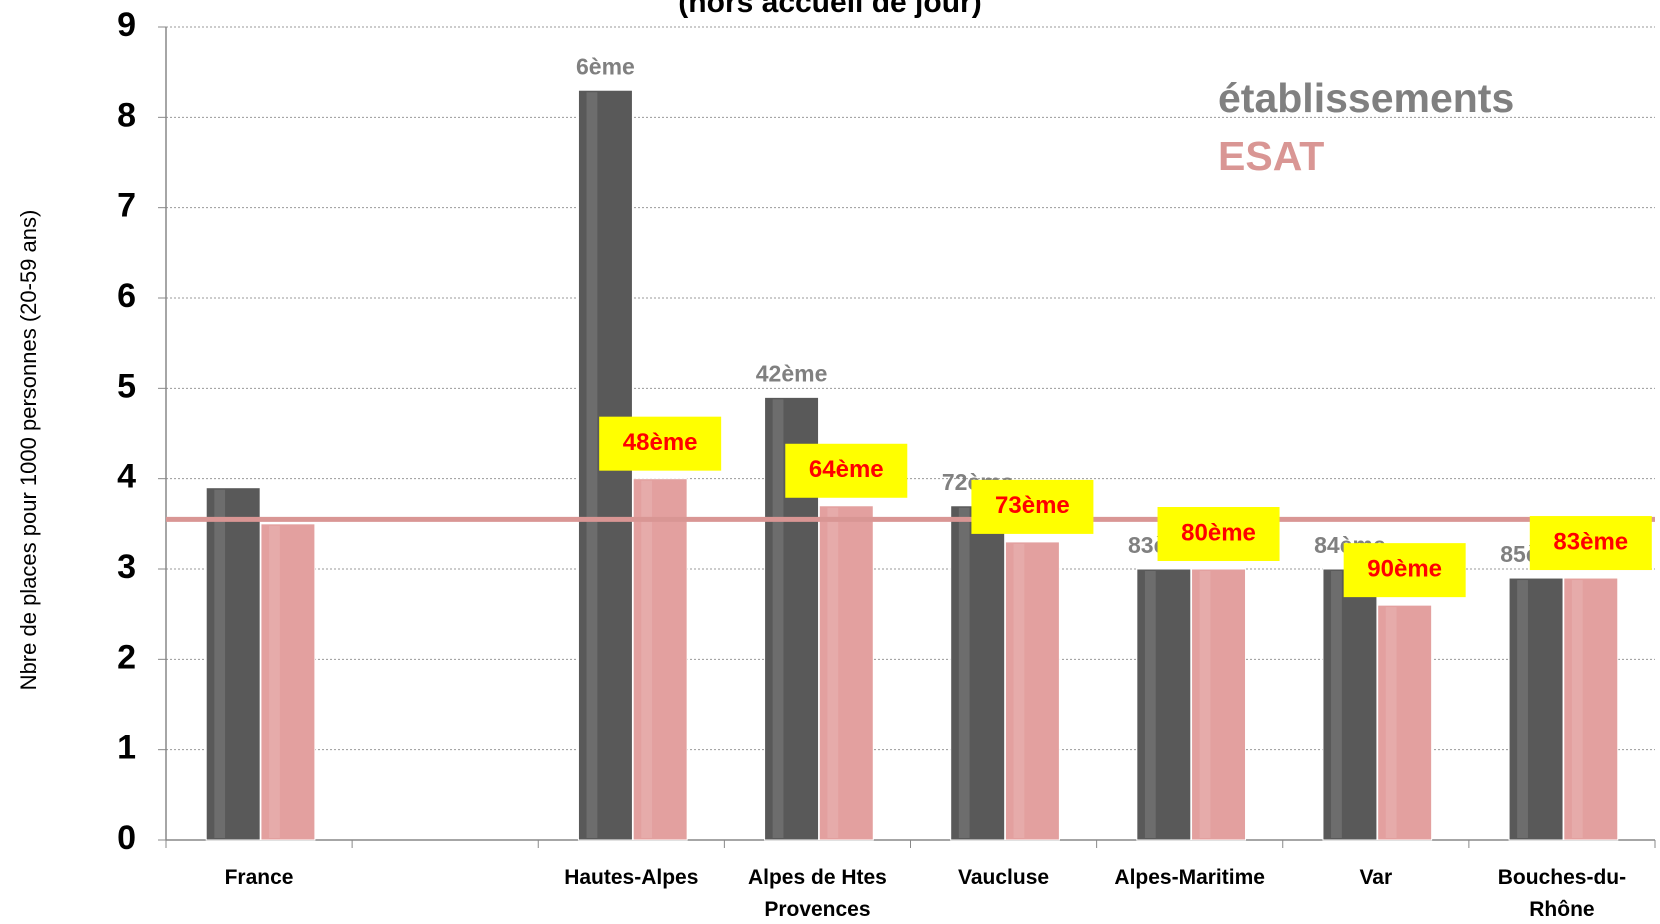  I want to click on legend-label: établissements, so click(1366, 98).